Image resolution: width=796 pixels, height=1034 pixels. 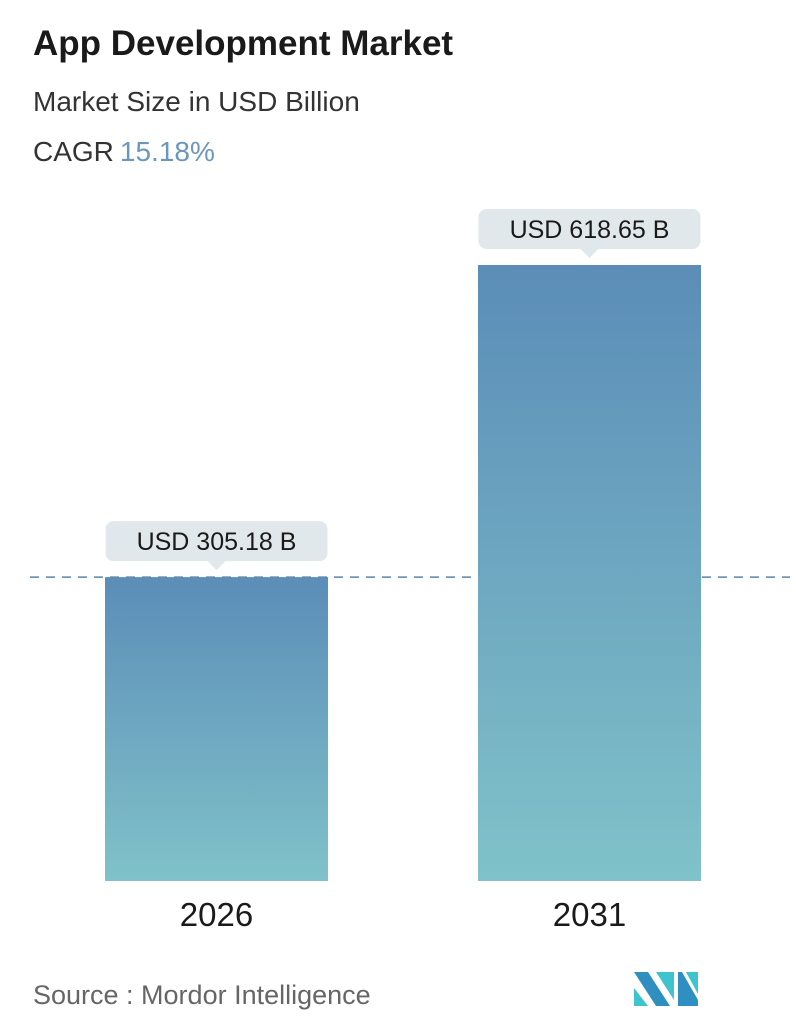 I want to click on x-tick-label: 2026, so click(x=216, y=914).